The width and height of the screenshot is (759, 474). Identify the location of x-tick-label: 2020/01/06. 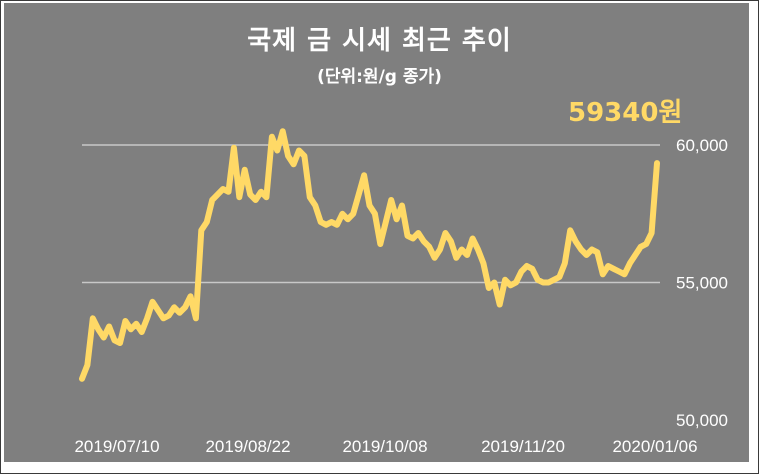
(654, 446).